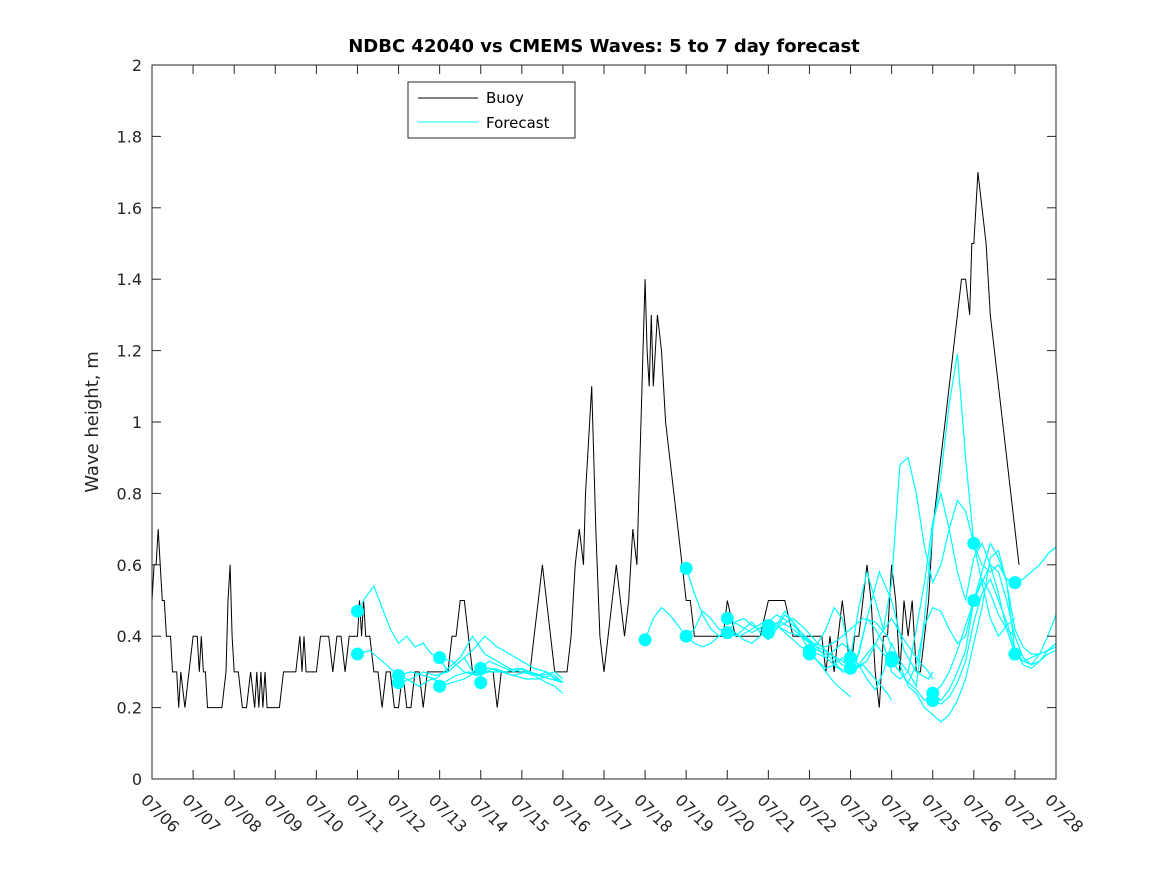  I want to click on y-tick-label: 0.2, so click(129, 708).